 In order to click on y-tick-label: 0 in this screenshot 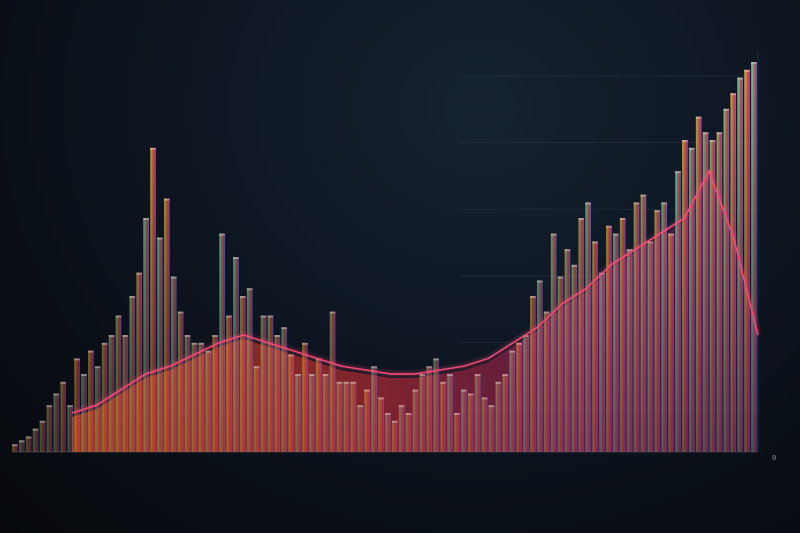, I will do `click(774, 458)`.